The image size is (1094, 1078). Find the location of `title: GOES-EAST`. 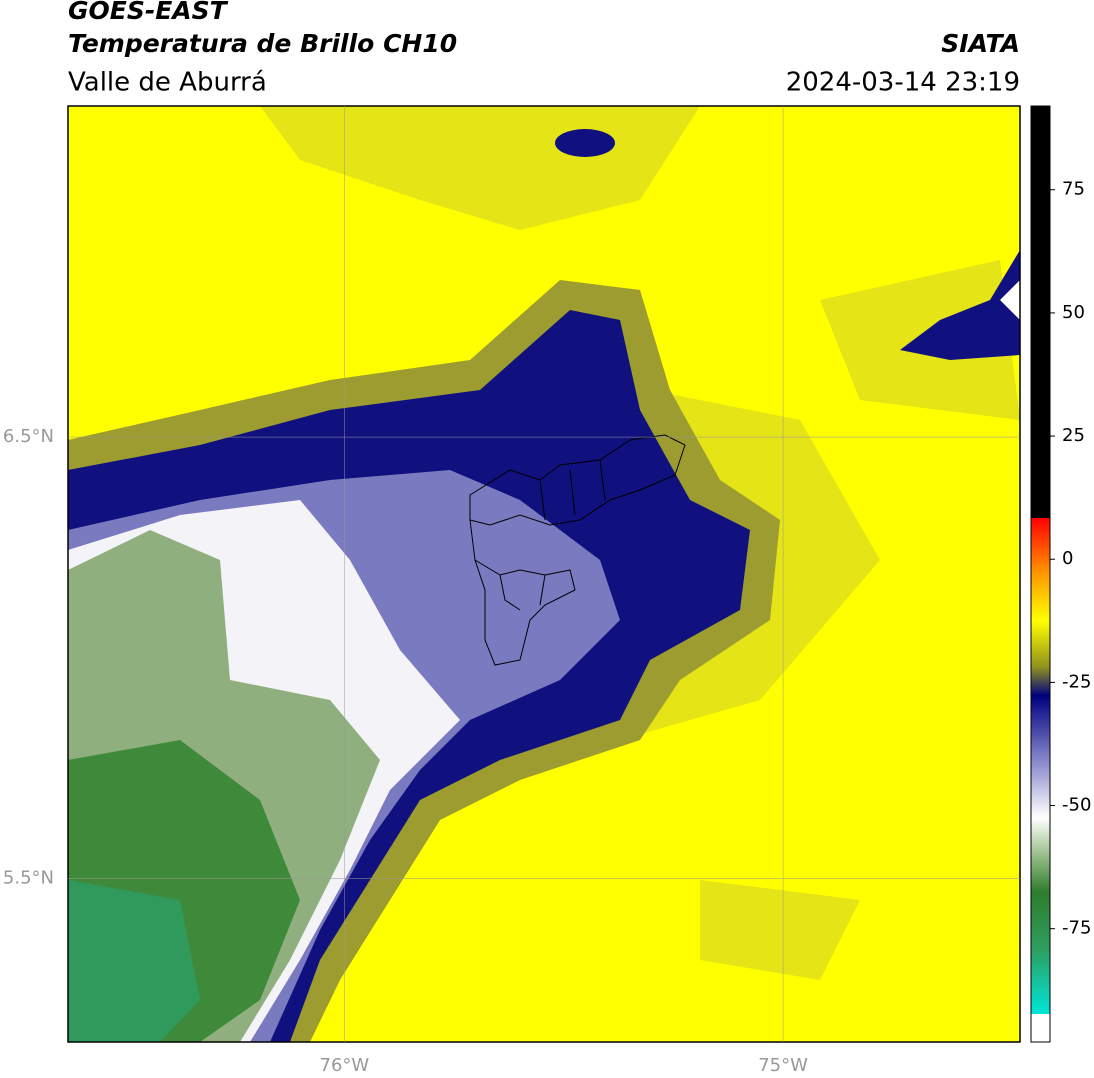

title: GOES-EAST is located at coordinates (148, 12).